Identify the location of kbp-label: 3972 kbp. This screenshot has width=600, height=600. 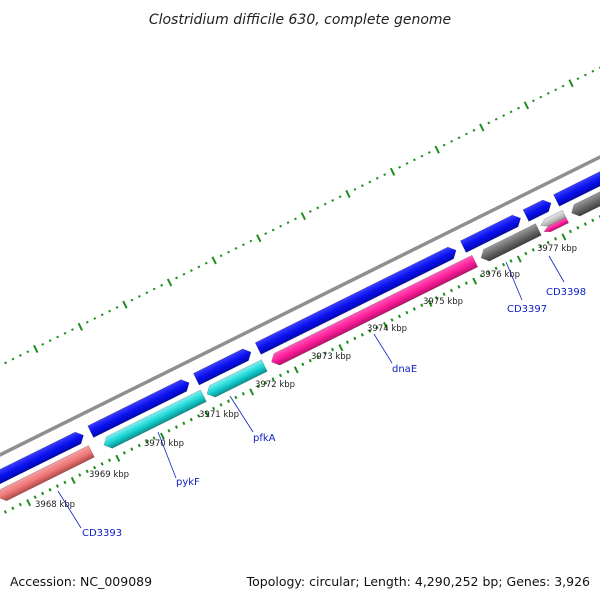
(275, 385).